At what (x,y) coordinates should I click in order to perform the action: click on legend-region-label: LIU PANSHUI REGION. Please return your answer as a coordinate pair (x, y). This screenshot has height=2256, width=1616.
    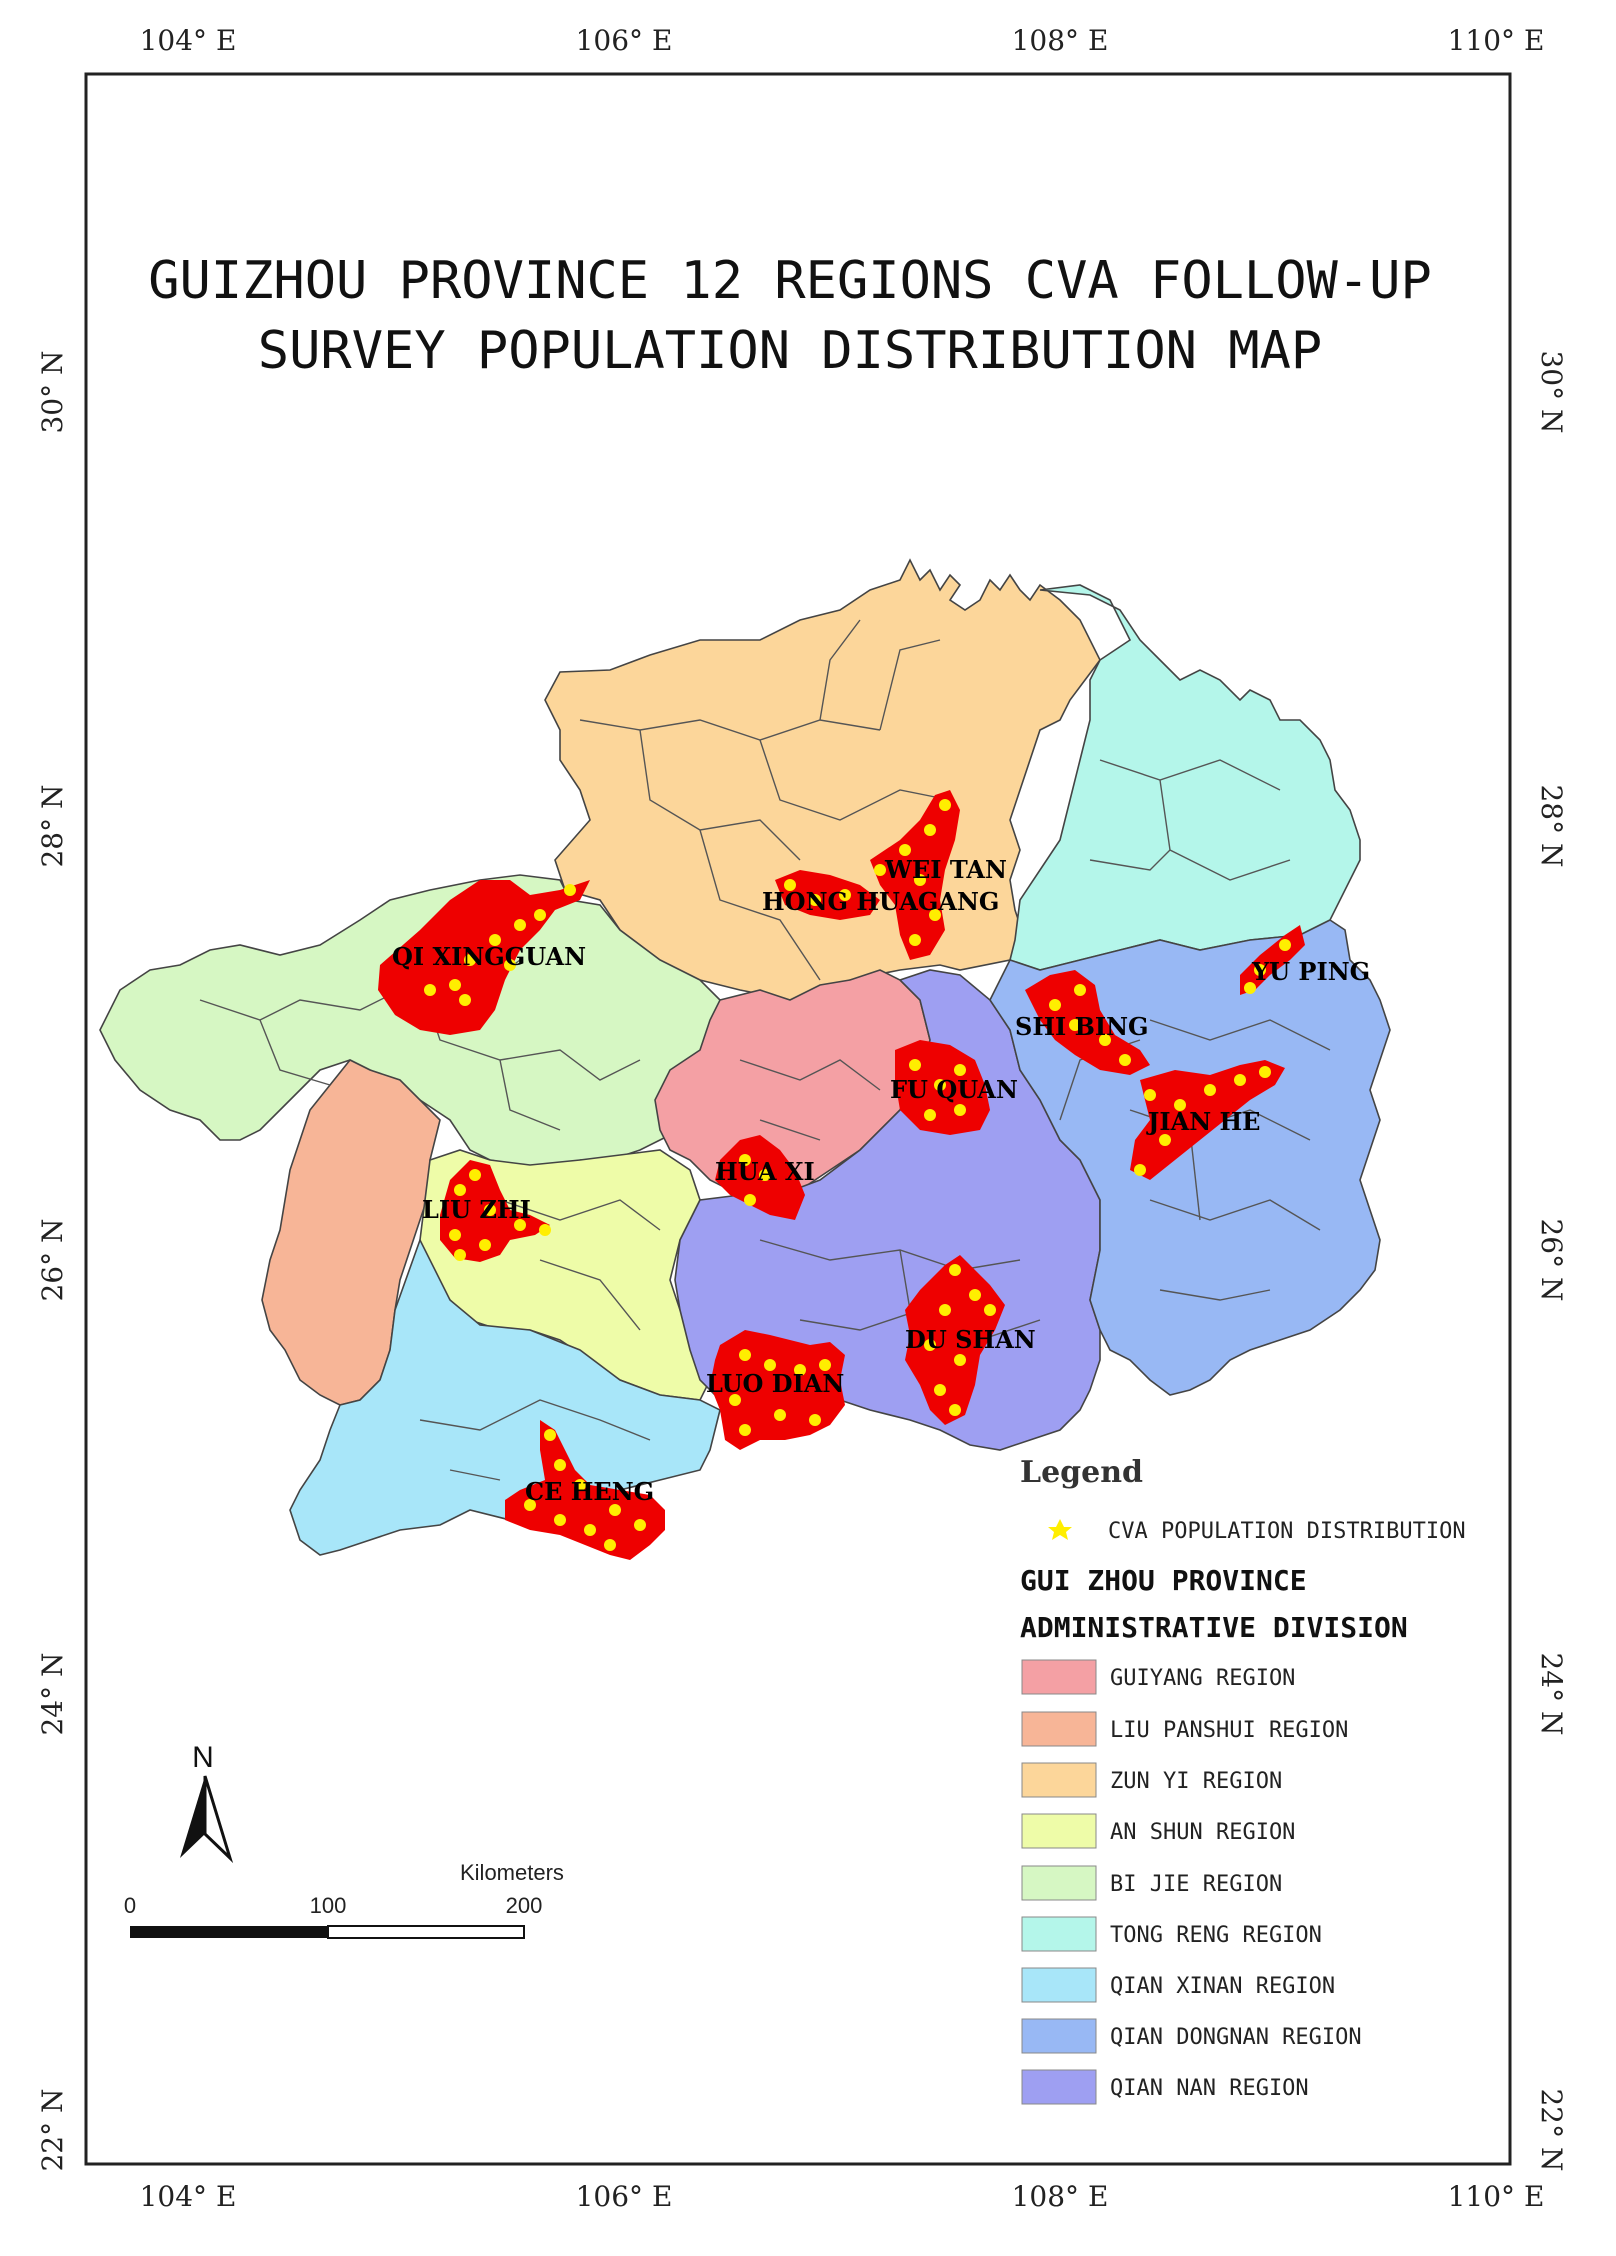
    Looking at the image, I should click on (1229, 1730).